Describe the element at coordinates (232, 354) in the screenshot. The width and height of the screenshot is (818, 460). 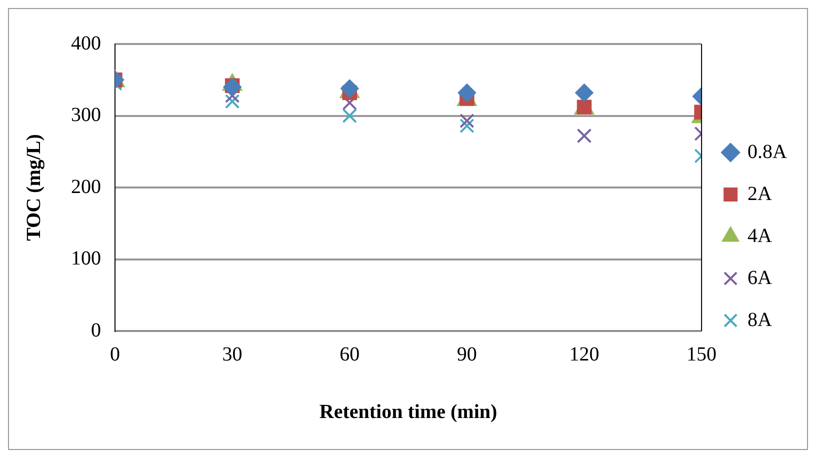
I see `x-tick-label: 30` at that location.